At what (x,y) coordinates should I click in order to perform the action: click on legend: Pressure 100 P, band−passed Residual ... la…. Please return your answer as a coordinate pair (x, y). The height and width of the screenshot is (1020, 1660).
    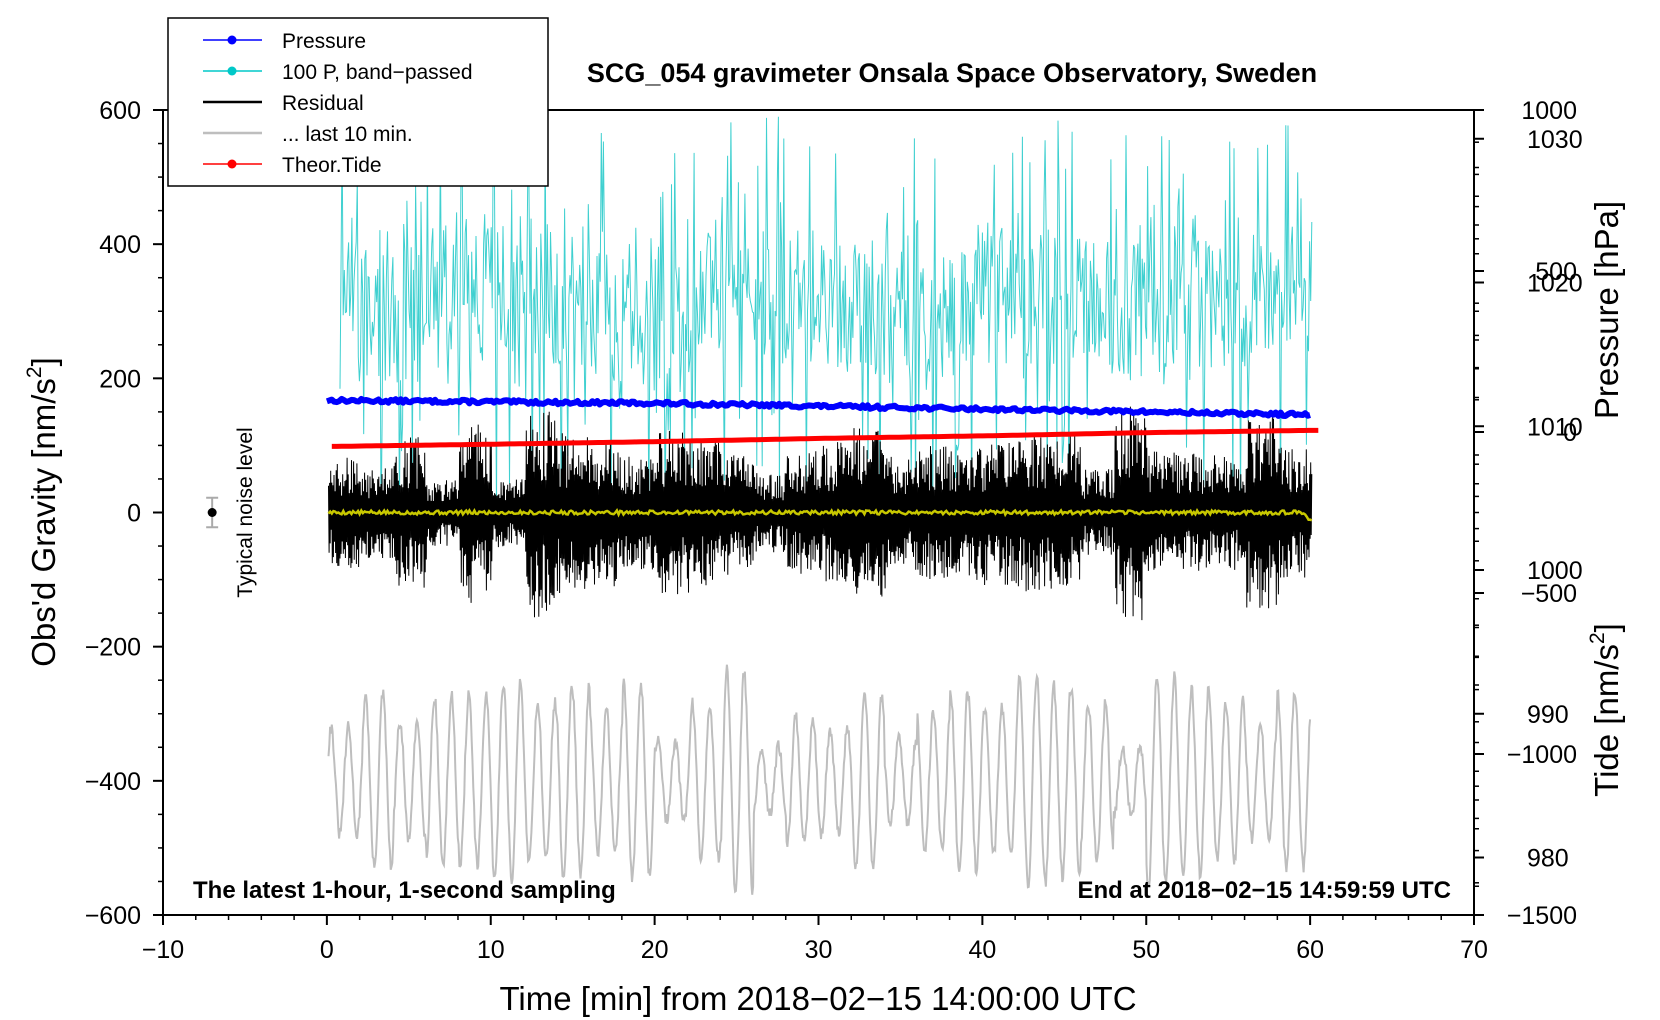
    Looking at the image, I should click on (358, 102).